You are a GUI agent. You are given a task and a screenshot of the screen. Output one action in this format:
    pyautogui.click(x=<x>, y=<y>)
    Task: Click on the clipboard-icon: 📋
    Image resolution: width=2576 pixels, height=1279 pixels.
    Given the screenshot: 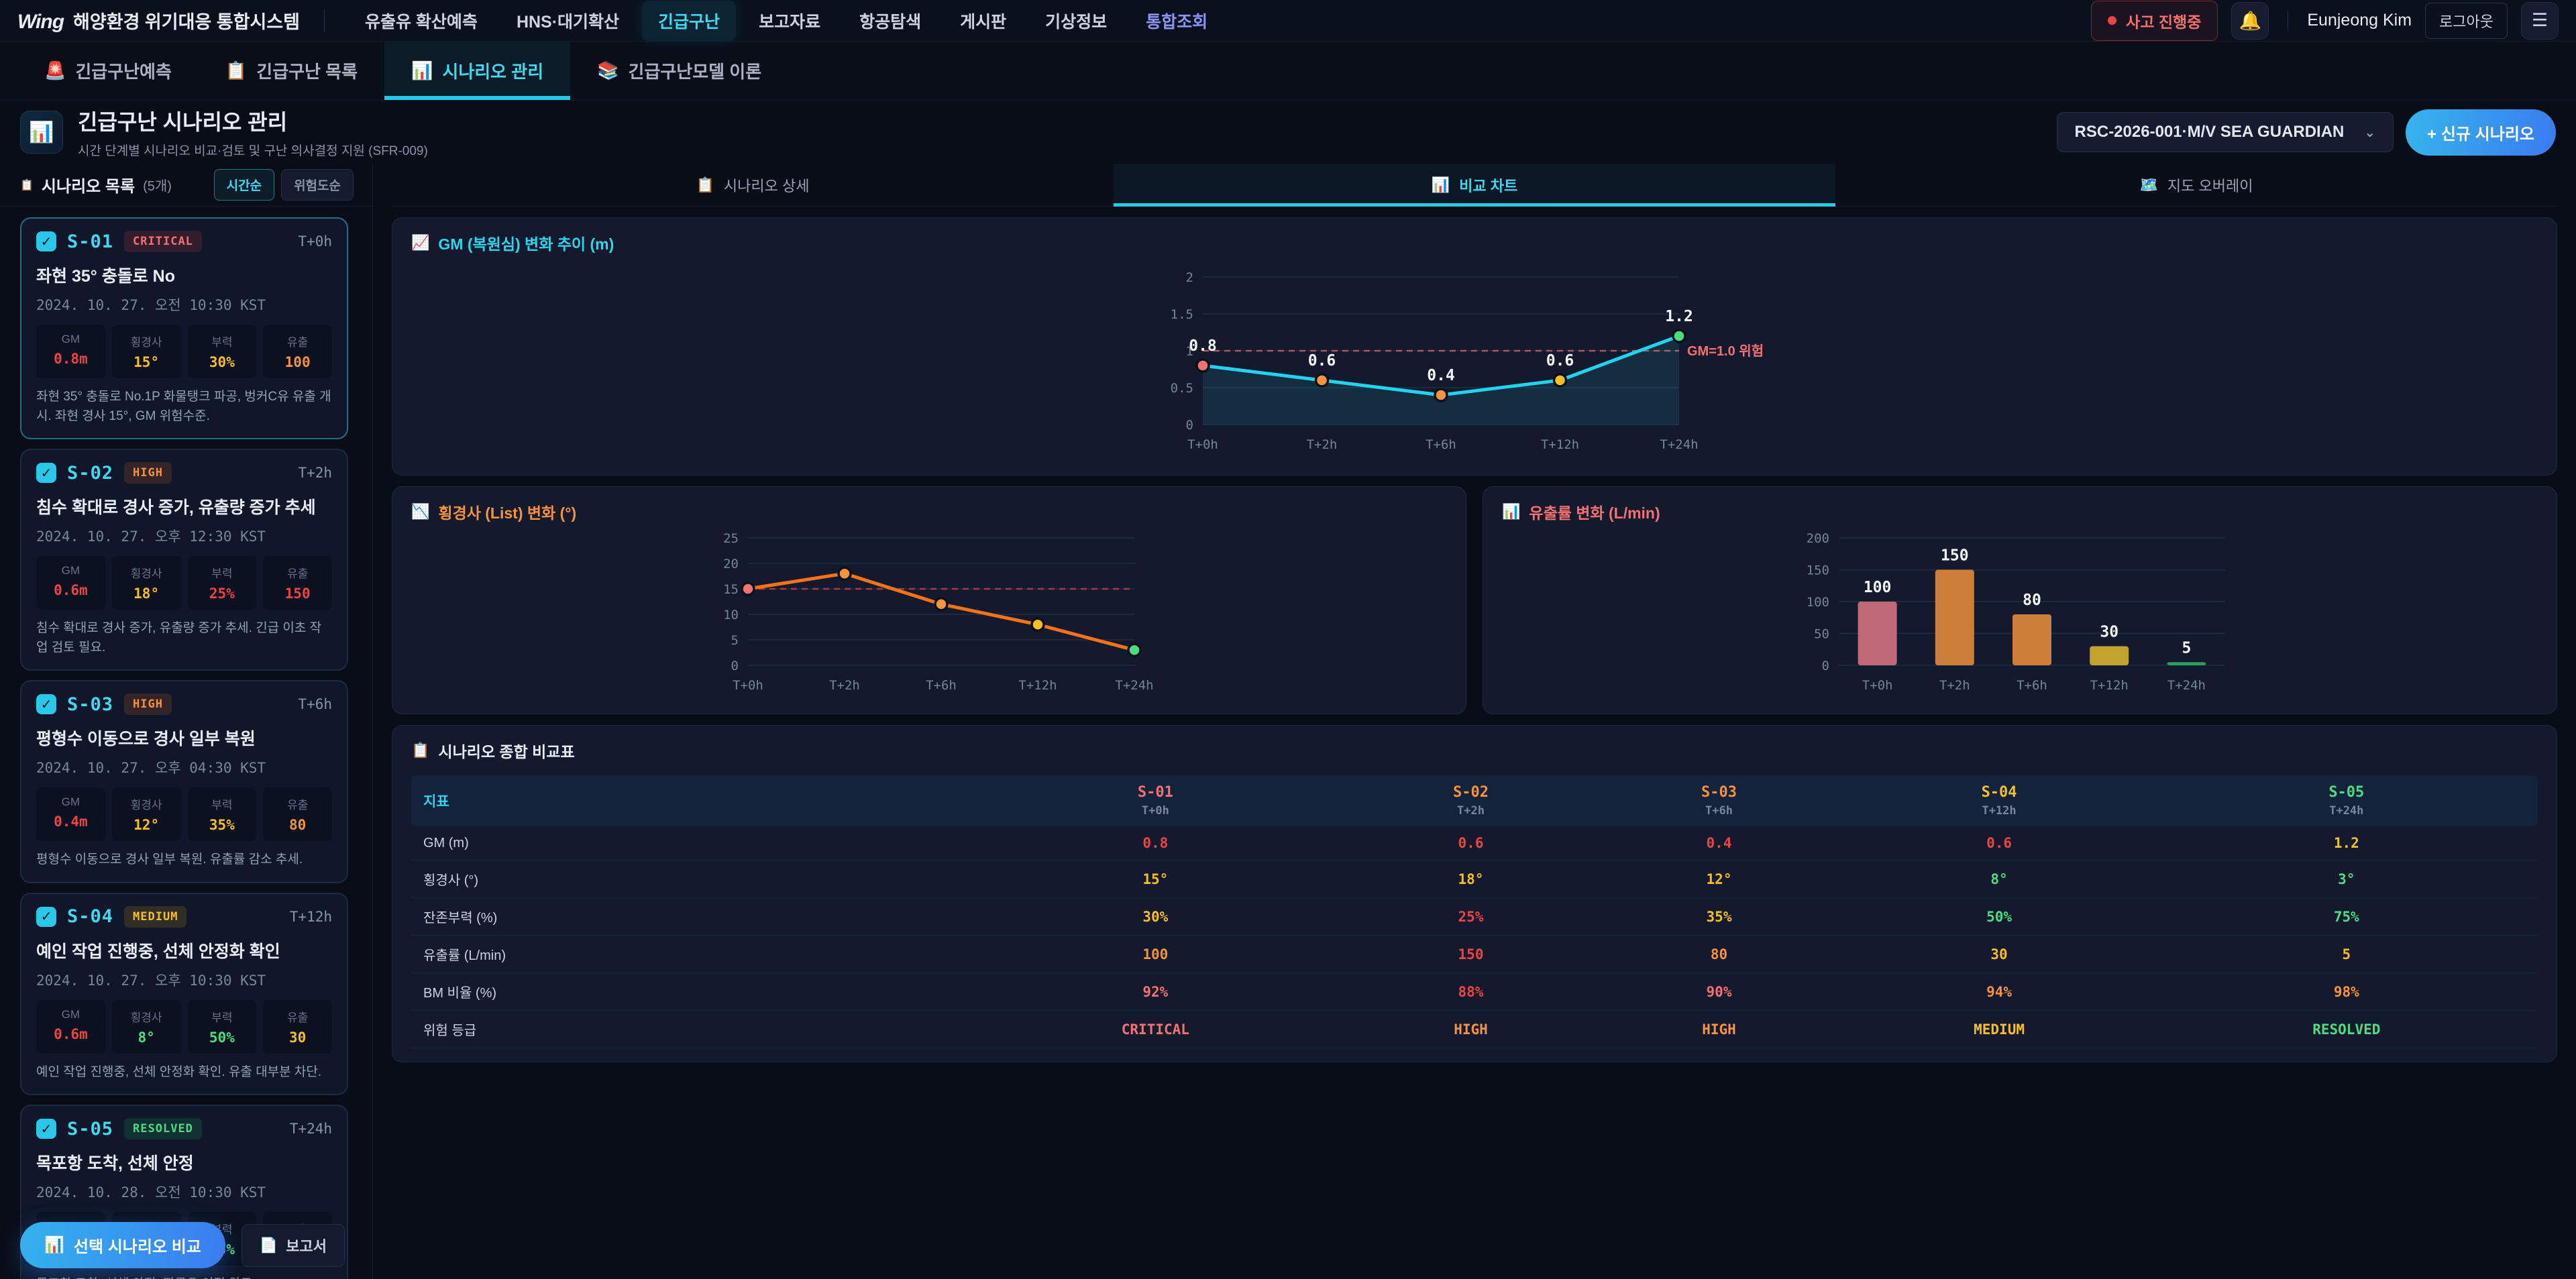 What is the action you would take?
    pyautogui.click(x=705, y=184)
    